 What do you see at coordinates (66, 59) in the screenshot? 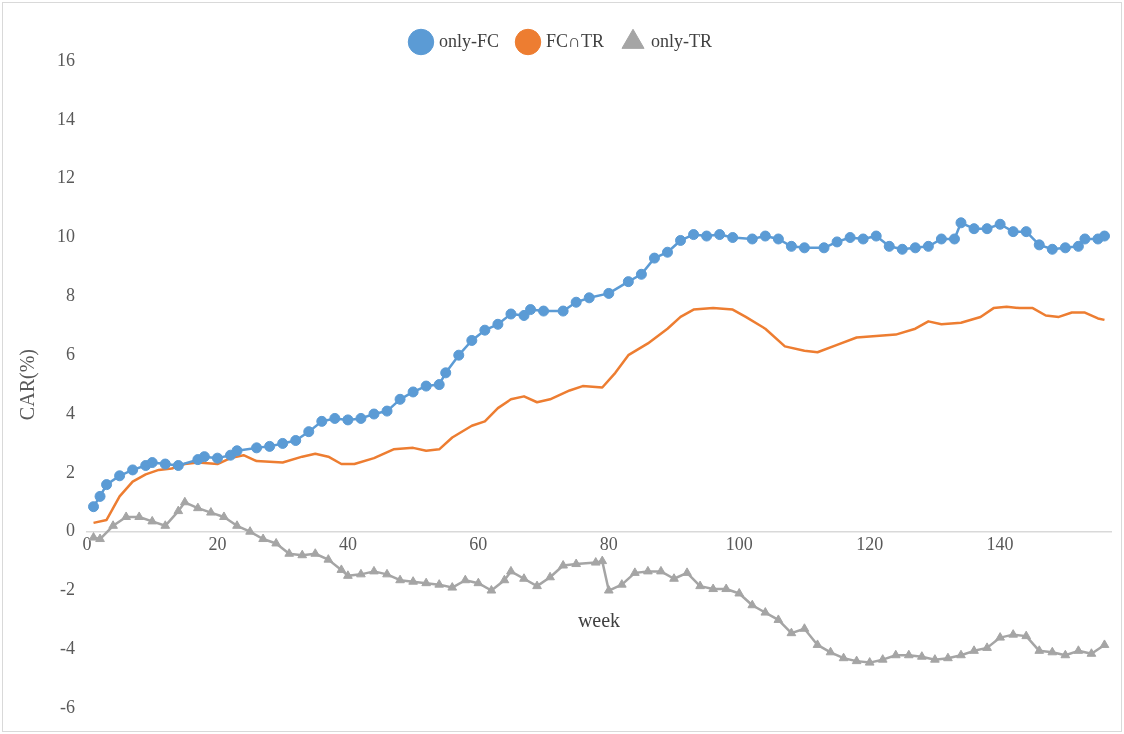
I see `y-tick-label: 16` at bounding box center [66, 59].